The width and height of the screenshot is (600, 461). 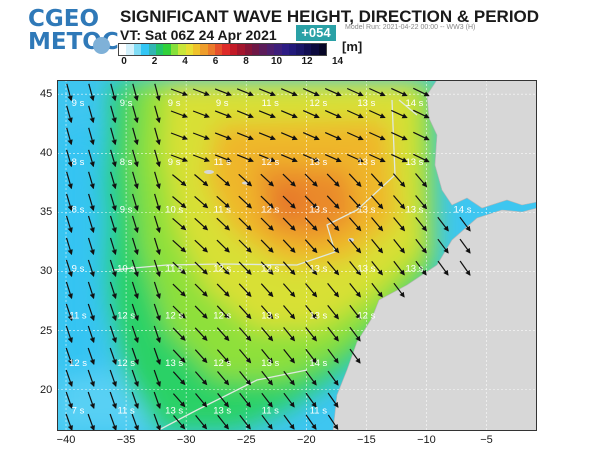 What do you see at coordinates (426, 440) in the screenshot?
I see `longitude-tick-label: −10` at bounding box center [426, 440].